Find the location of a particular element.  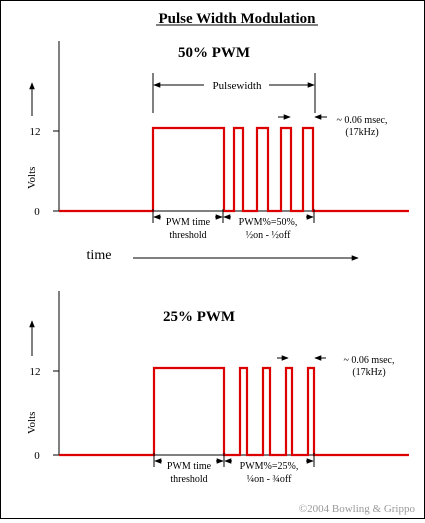

panel-heading: 50% PWM is located at coordinates (214, 53).